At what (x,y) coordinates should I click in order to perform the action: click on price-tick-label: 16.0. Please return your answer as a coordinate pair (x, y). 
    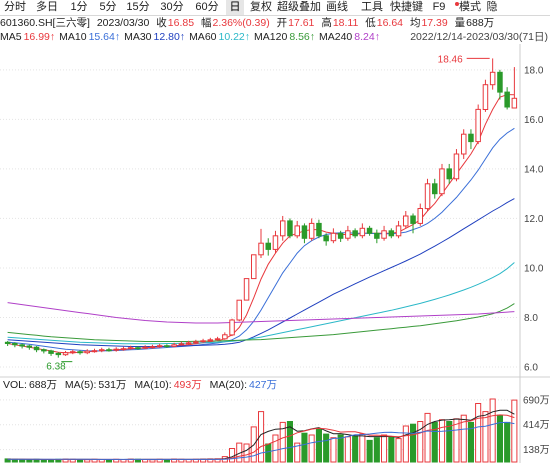
    Looking at the image, I should click on (534, 120).